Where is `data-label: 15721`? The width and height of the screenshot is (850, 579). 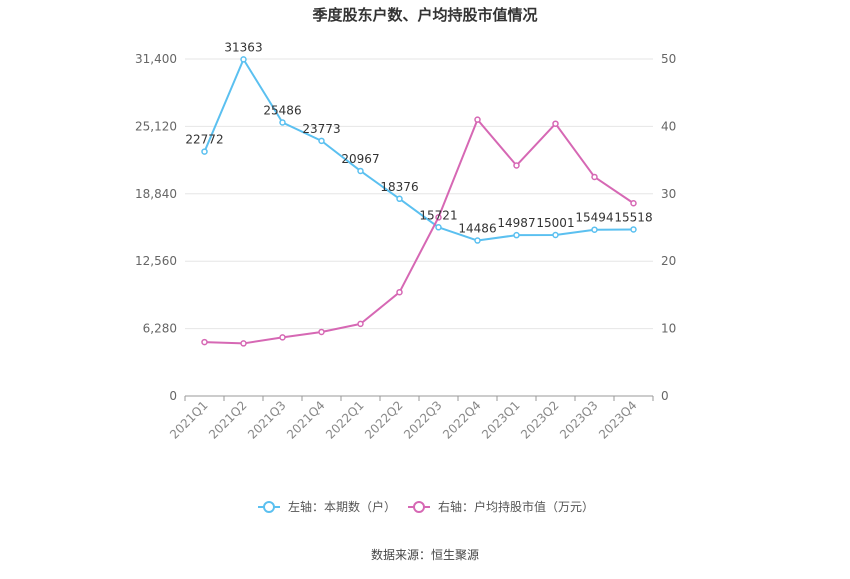 data-label: 15721 is located at coordinates (438, 215).